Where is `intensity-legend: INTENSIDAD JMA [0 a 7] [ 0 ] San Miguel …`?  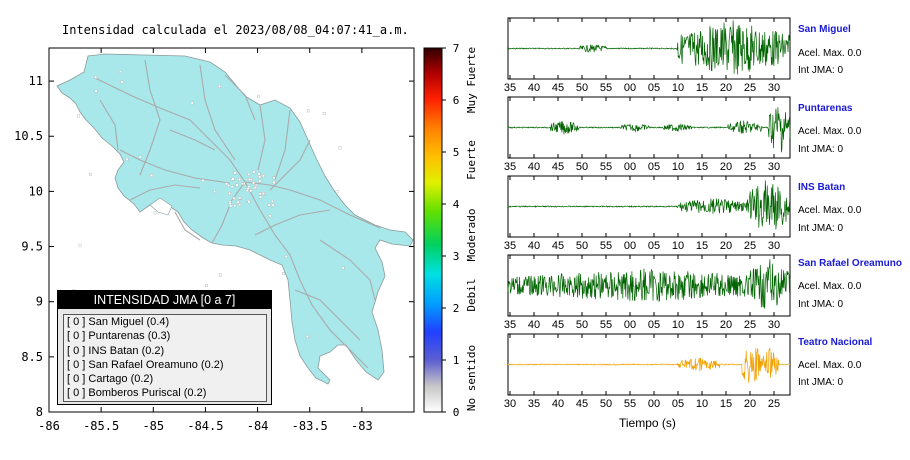 intensity-legend: INTENSIDAD JMA [0 a 7] [ 0 ] San Miguel … is located at coordinates (164, 347).